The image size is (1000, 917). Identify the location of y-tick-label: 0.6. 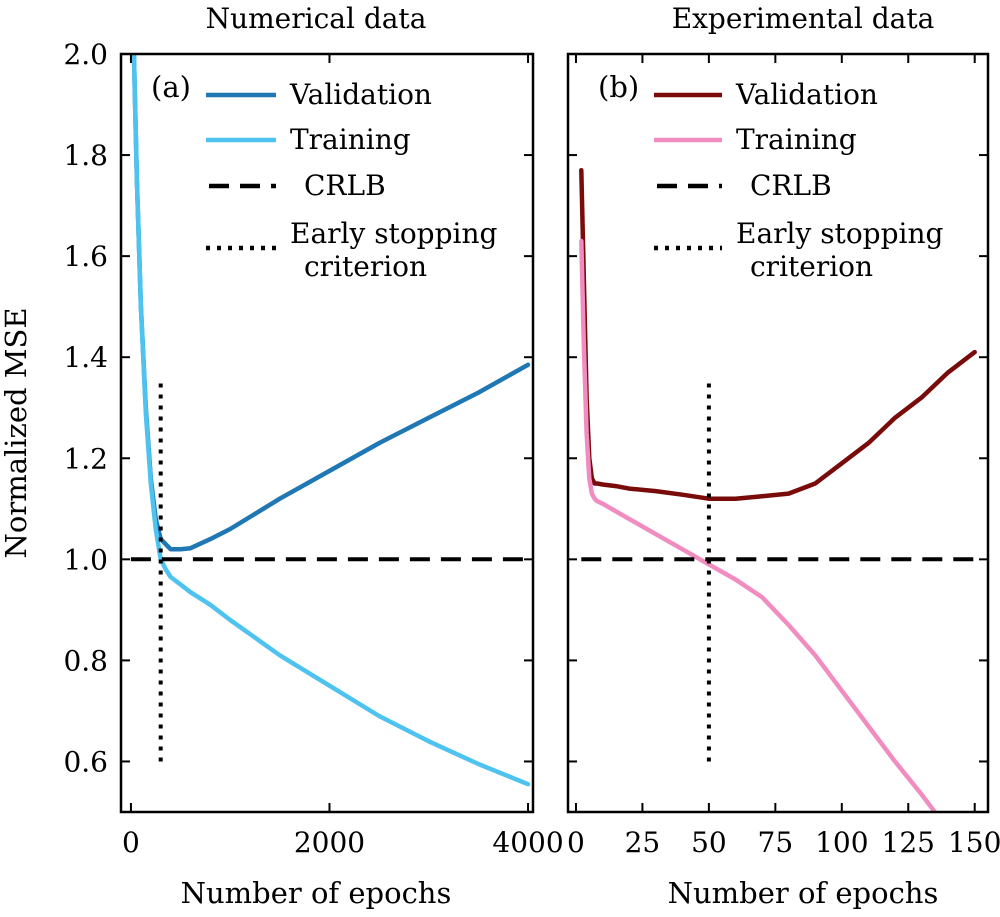
(85, 761).